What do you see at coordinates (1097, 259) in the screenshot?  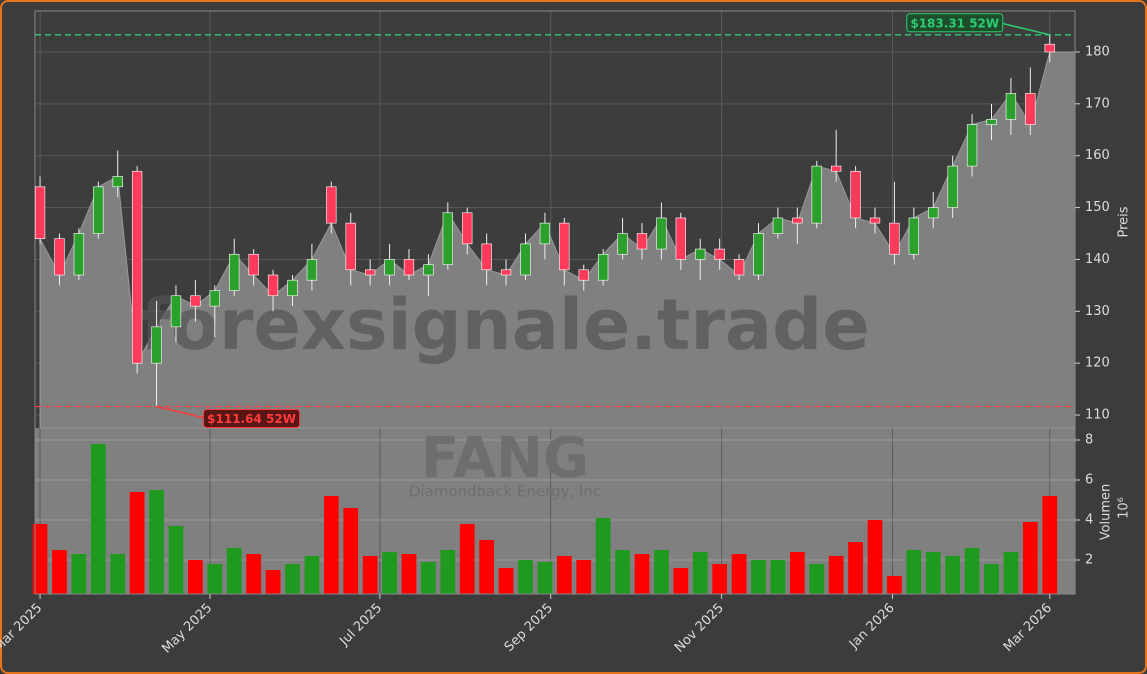 I see `y-tick-label: 140` at bounding box center [1097, 259].